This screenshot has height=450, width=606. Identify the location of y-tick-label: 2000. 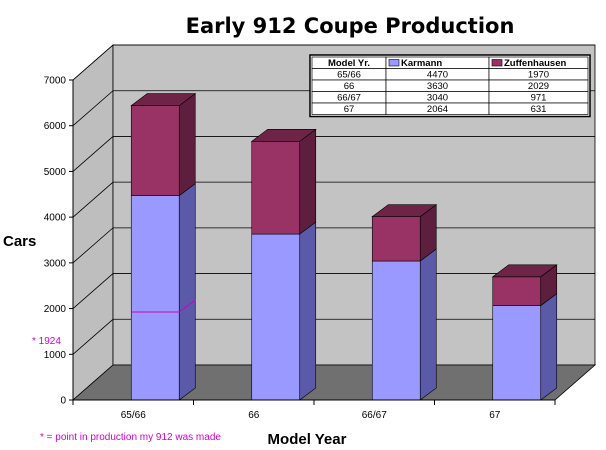
(55, 309).